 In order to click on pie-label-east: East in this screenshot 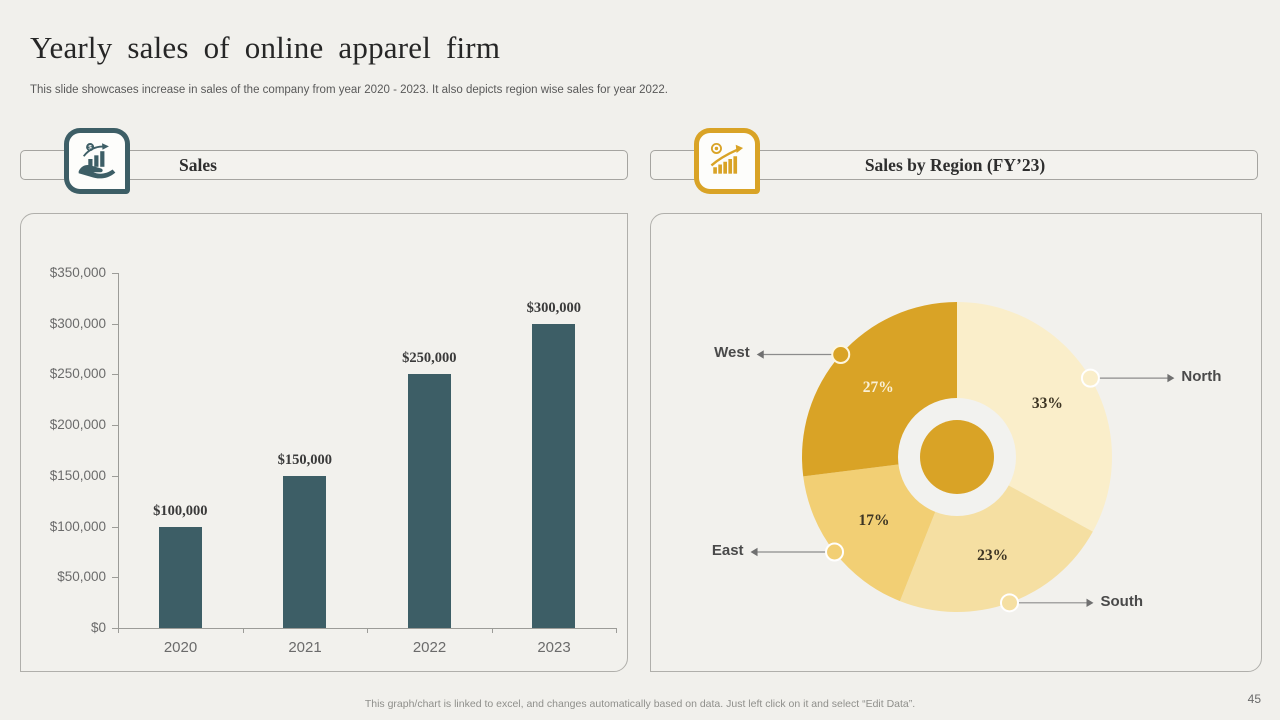, I will do `click(727, 550)`.